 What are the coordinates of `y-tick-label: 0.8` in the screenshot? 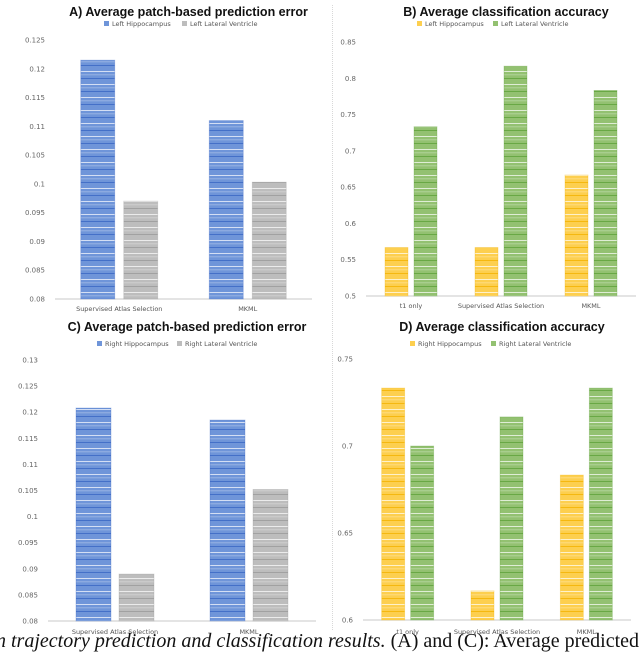 It's located at (350, 79).